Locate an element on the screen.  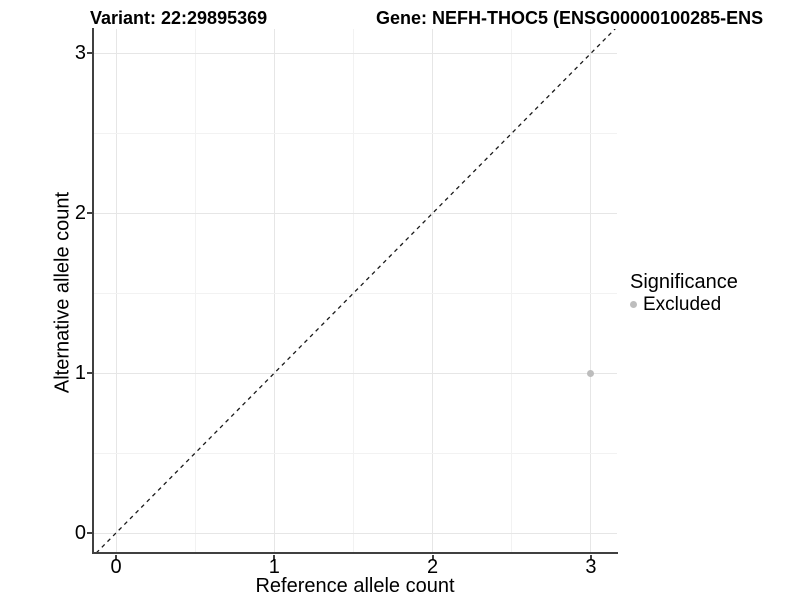
plot-title-gene: Gene: NEFH-THOC5 (ENSG00000100285-ENS is located at coordinates (570, 18).